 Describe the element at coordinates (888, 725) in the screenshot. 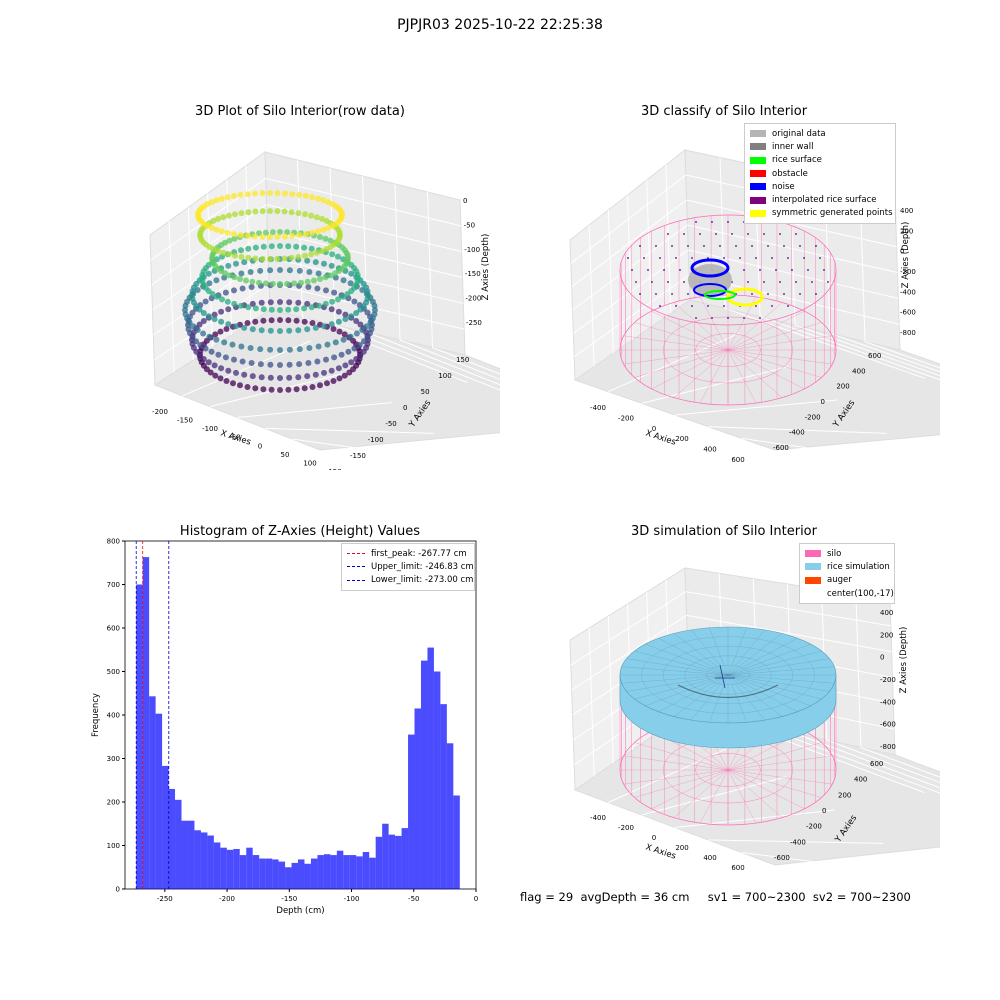

I see `z-tick-label: -600` at that location.